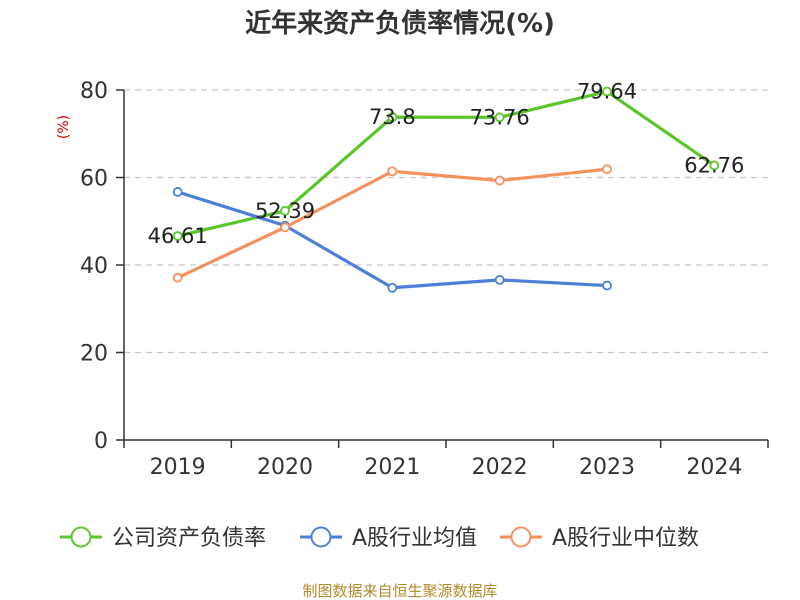 This screenshot has height=600, width=800. I want to click on data-label: 52.39, so click(285, 211).